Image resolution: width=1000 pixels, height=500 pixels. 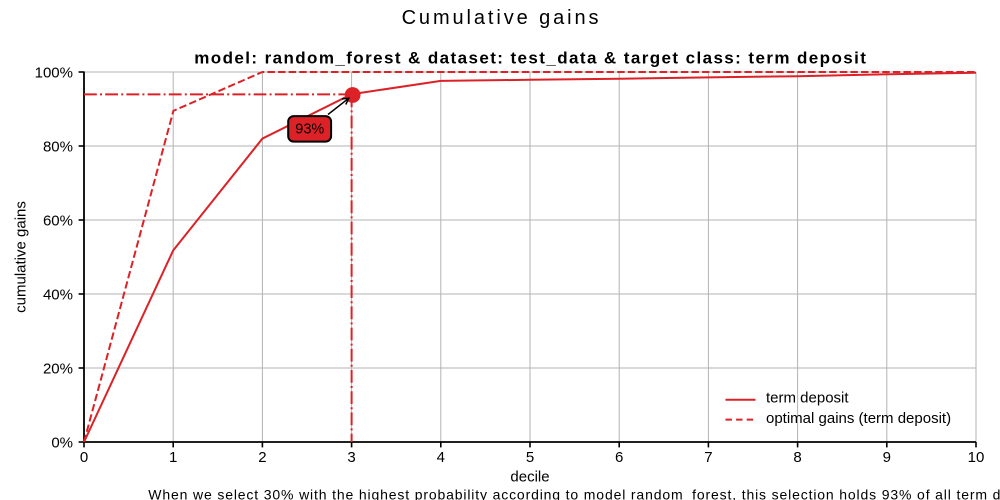 I want to click on svg-text: 100%, so click(x=54, y=72).